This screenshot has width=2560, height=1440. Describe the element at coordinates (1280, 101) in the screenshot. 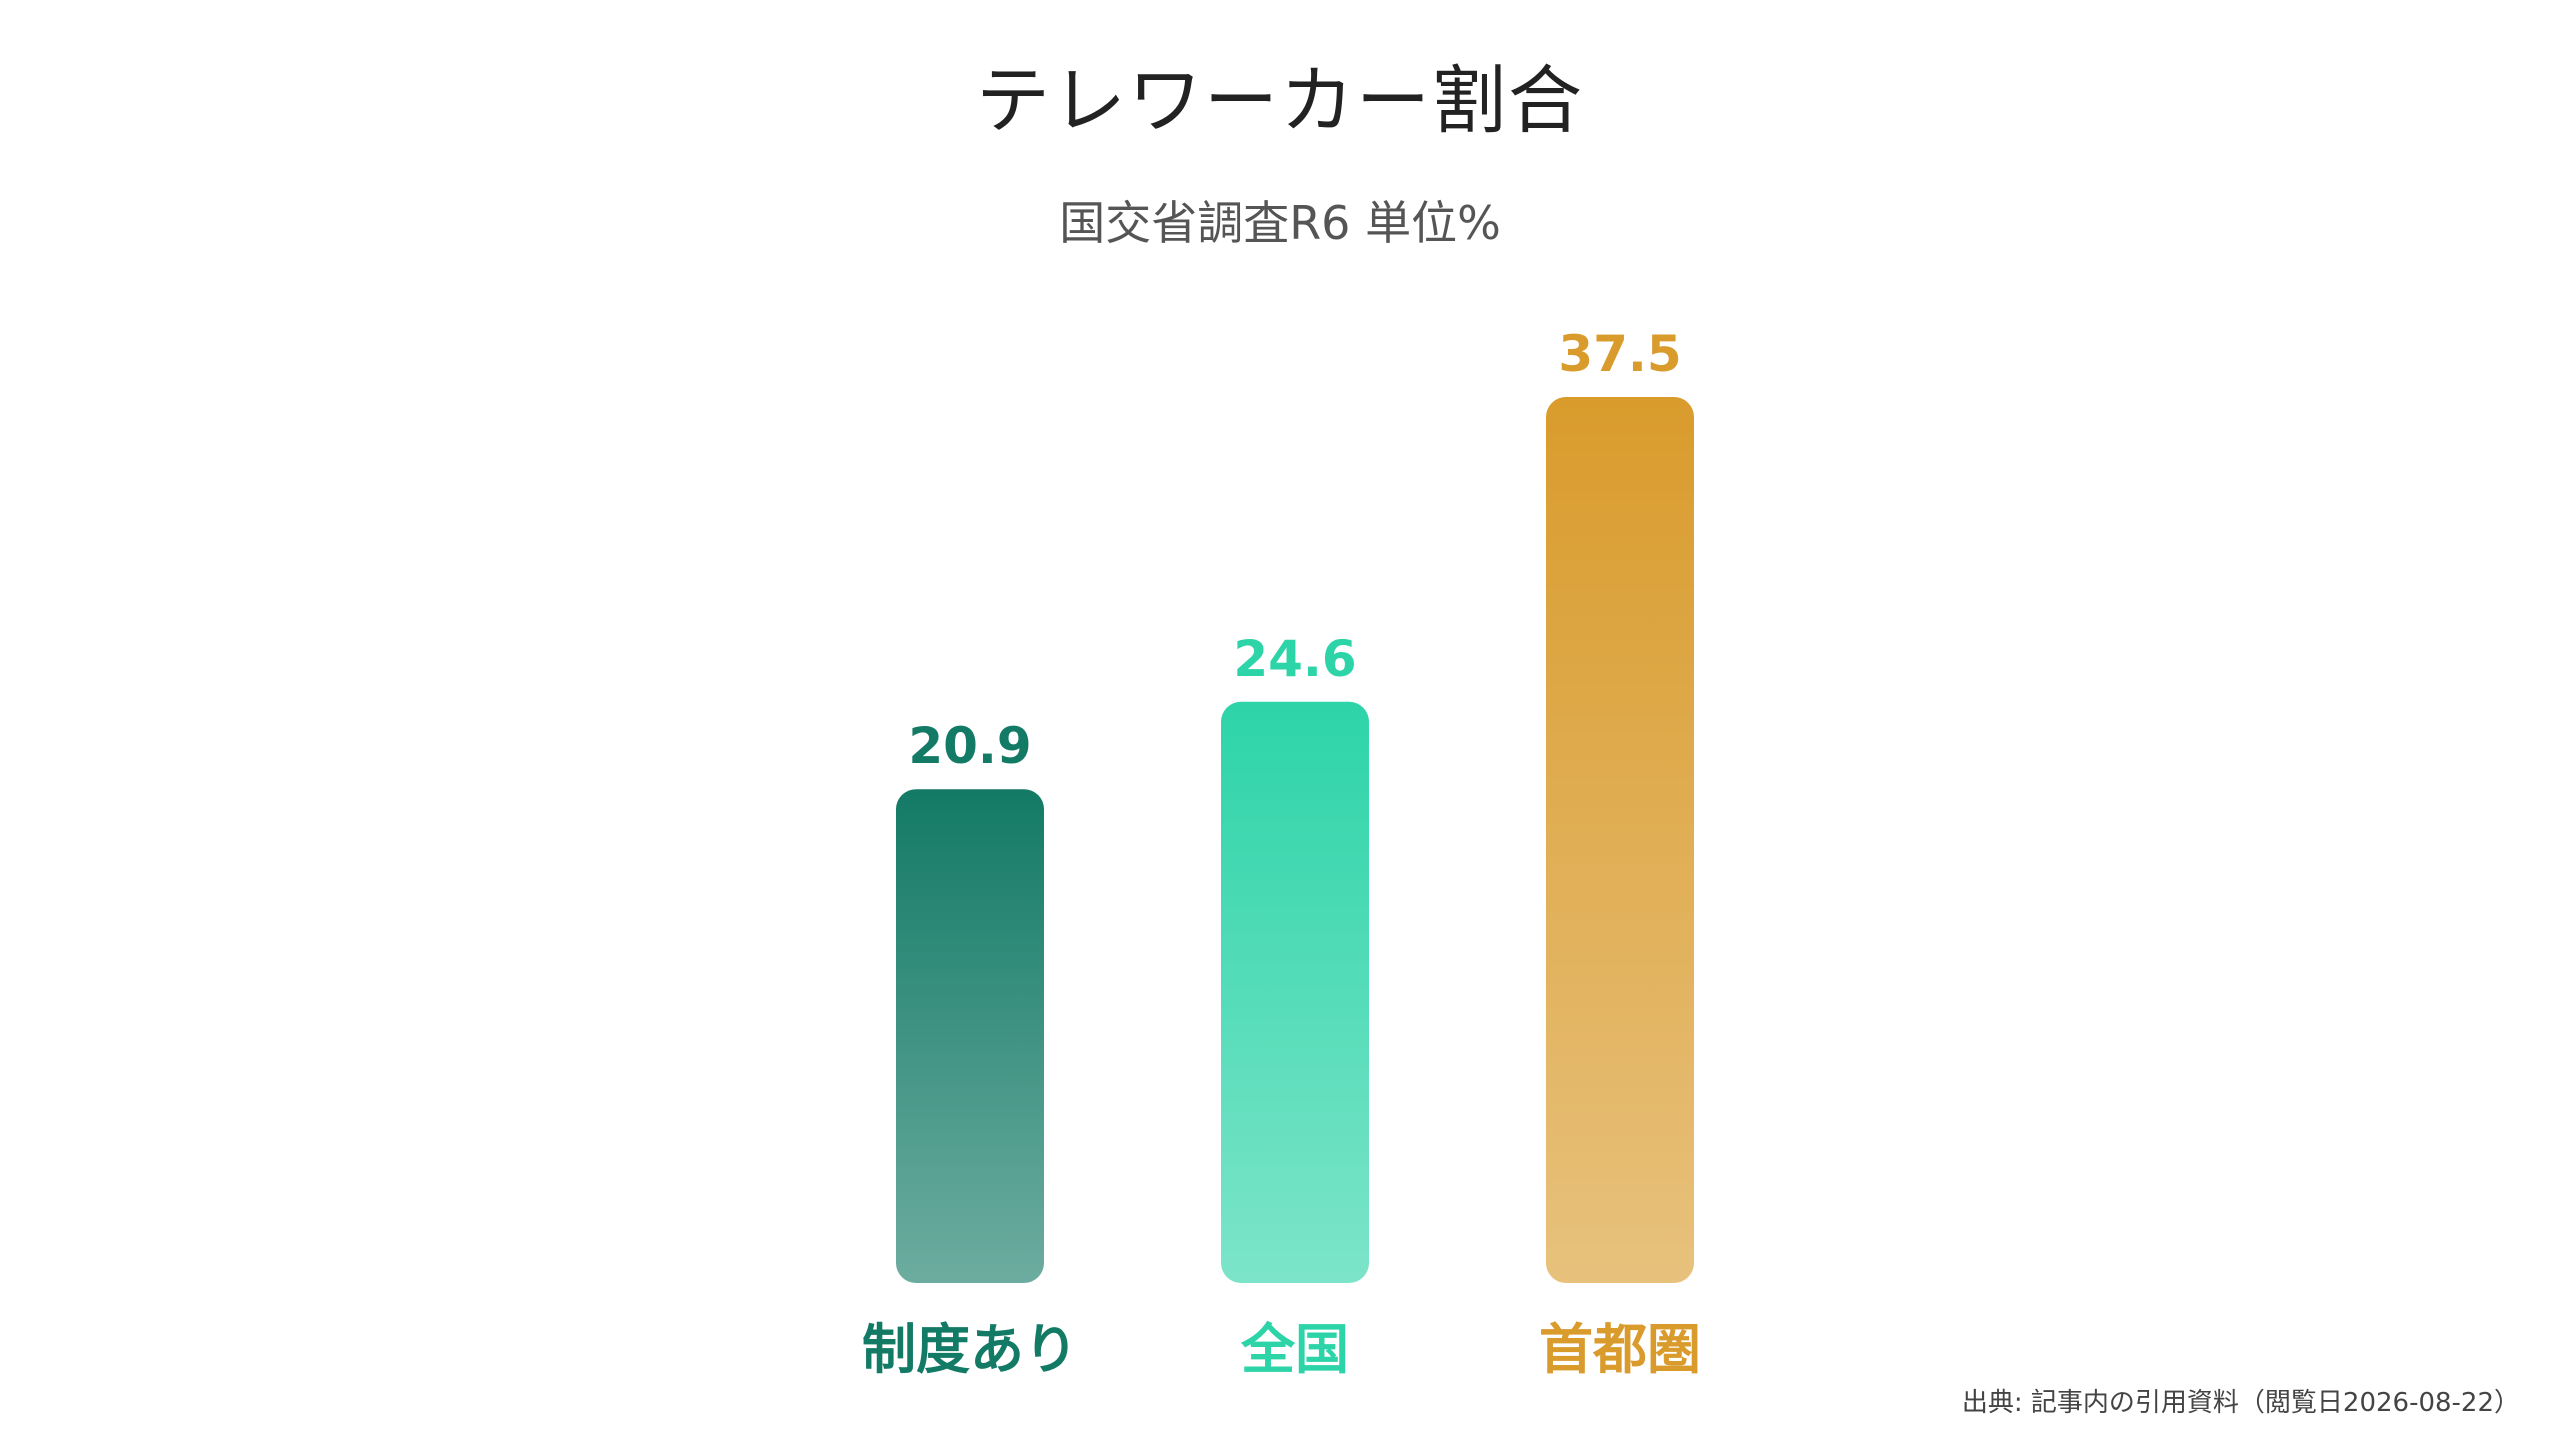

I see `chart-title: テレワーカー割合` at that location.